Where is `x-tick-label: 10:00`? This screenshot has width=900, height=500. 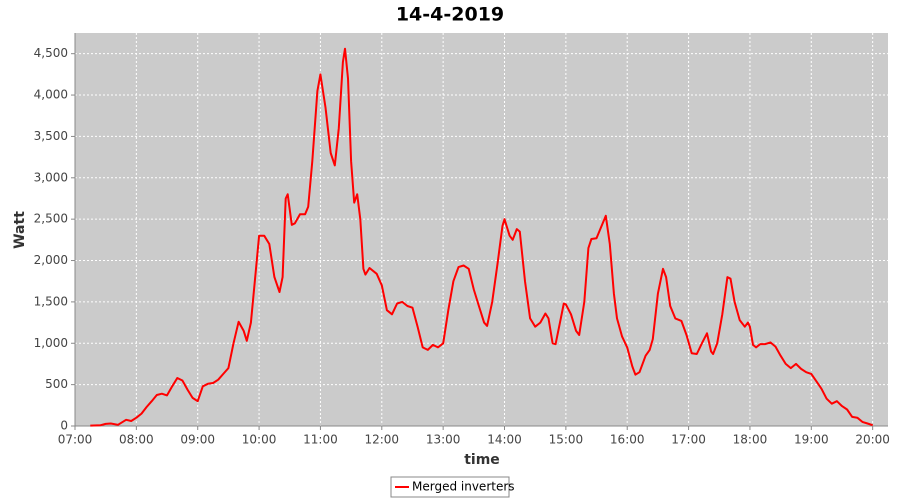
x-tick-label: 10:00 is located at coordinates (259, 440).